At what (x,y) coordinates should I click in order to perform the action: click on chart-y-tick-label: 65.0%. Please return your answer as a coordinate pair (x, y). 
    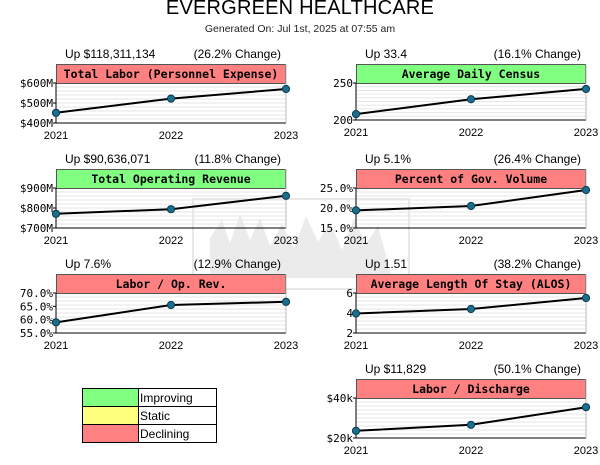
    Looking at the image, I should click on (36, 306).